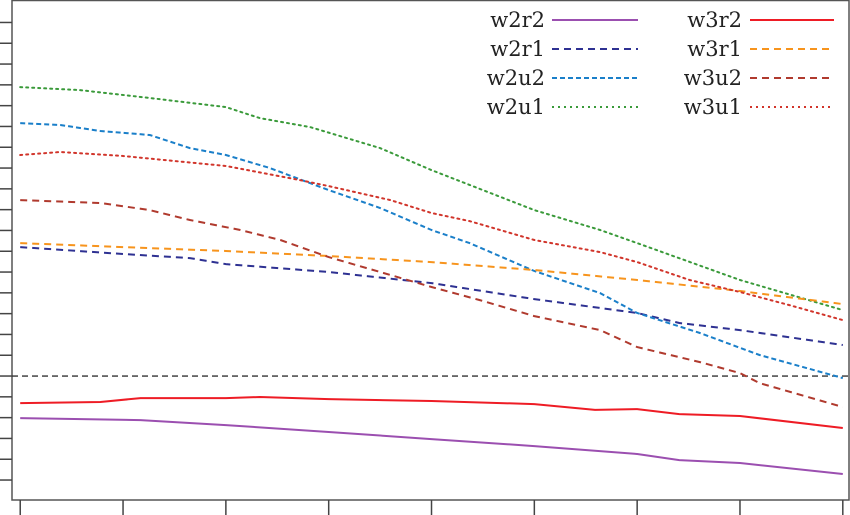 Image resolution: width=850 pixels, height=515 pixels. I want to click on legend: w2r2 w2r1 w2u2 w2u1 w3r2 w3r1 w3u2 w3u1, so click(660, 63).